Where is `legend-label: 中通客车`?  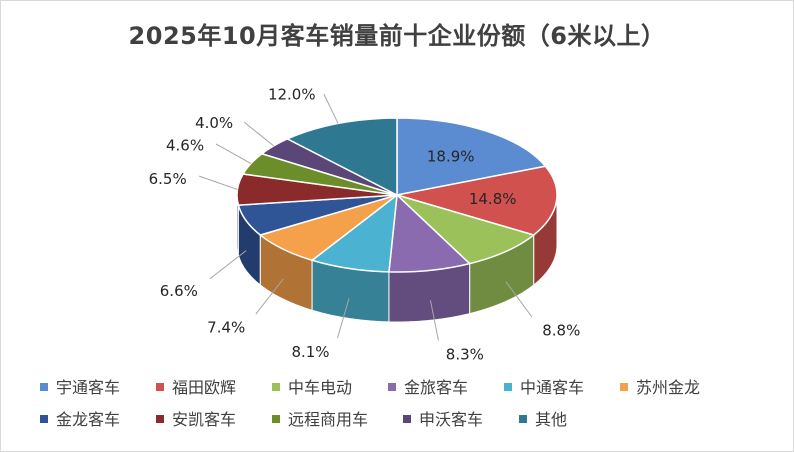 legend-label: 中通客车 is located at coordinates (552, 387).